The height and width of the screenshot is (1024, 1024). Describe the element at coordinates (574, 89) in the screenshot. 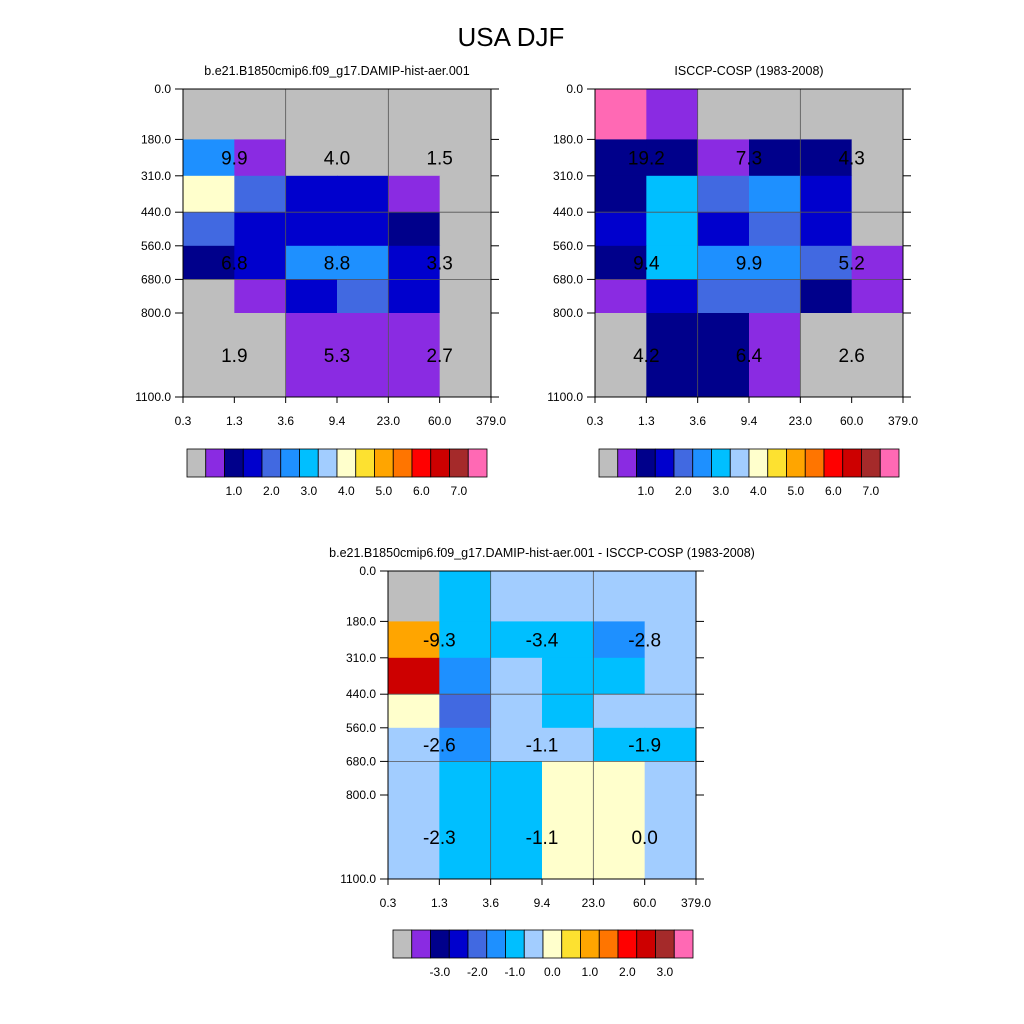

I see `y-tick-label: 0.0` at that location.